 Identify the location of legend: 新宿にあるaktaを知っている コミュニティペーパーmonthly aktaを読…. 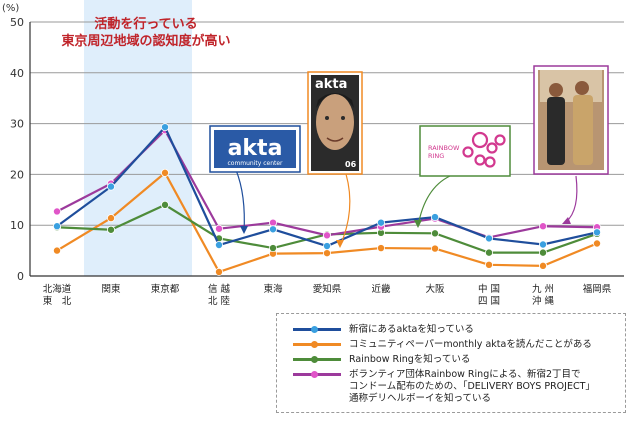
(451, 363).